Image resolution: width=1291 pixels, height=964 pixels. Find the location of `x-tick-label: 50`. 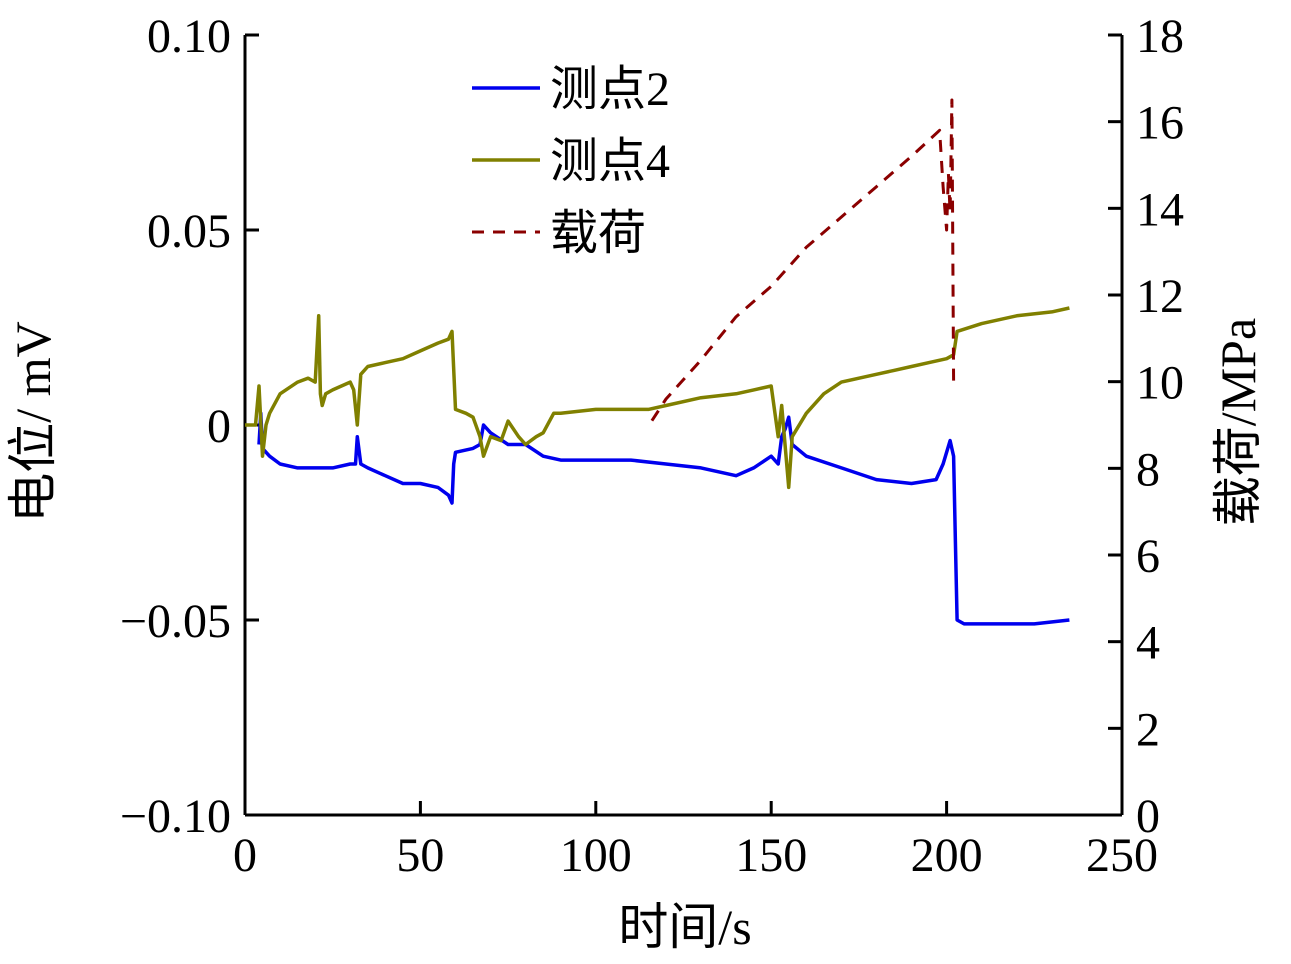

x-tick-label: 50 is located at coordinates (420, 855).